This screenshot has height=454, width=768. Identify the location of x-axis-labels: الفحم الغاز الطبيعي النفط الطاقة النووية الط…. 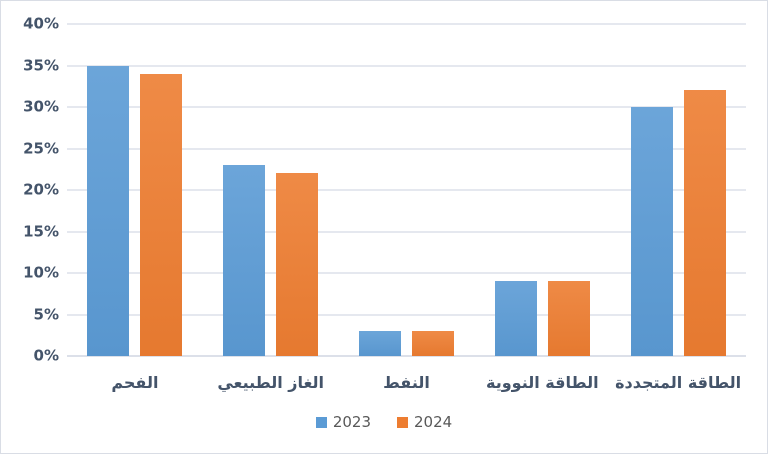
(406, 384).